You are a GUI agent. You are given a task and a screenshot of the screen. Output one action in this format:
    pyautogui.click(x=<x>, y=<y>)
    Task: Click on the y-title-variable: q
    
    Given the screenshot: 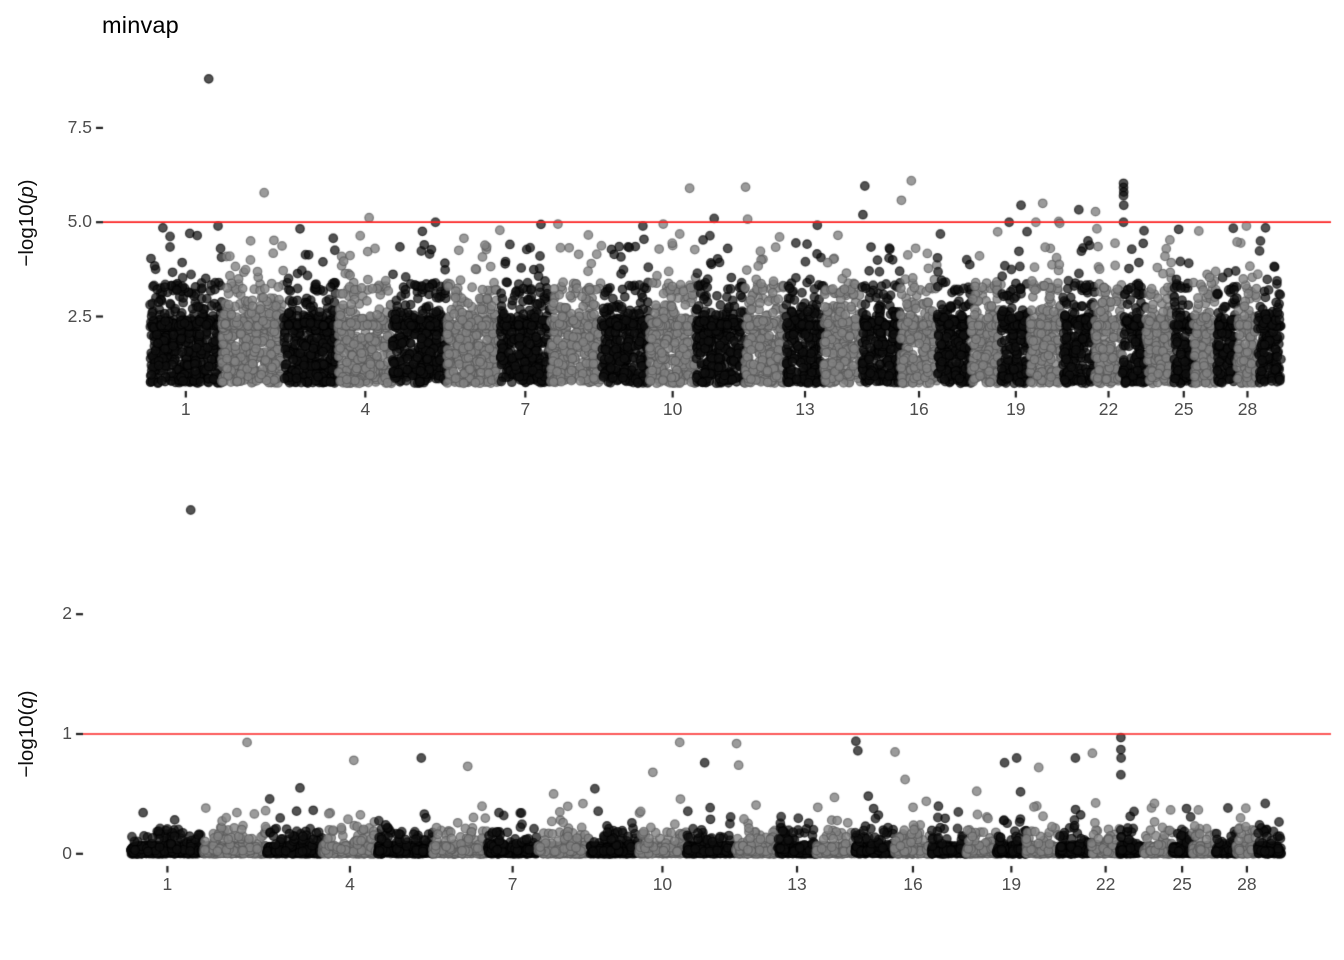 What is the action you would take?
    pyautogui.click(x=26, y=703)
    